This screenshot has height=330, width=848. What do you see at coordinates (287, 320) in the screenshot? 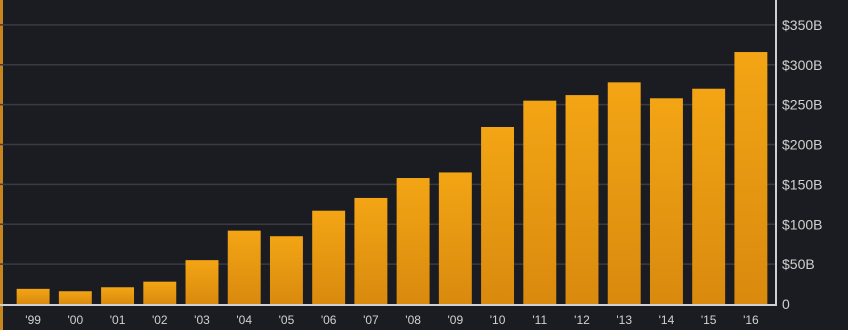
I see `x-tick-label: '05` at bounding box center [287, 320].